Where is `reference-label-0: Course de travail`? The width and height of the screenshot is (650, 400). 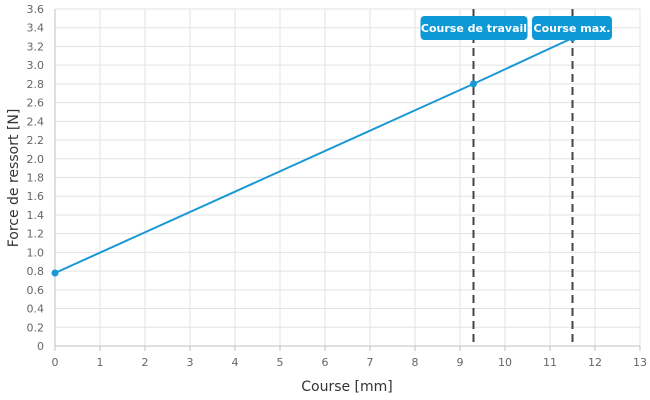
reference-label-0: Course de travail is located at coordinates (474, 28).